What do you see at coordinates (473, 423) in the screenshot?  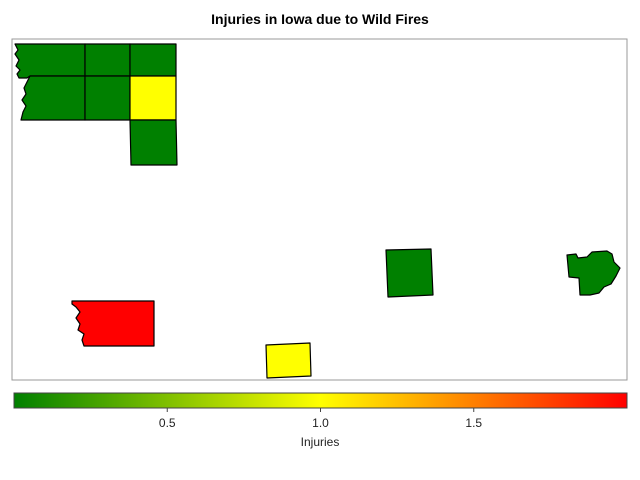 I see `legend-tick-label: 1.5` at bounding box center [473, 423].